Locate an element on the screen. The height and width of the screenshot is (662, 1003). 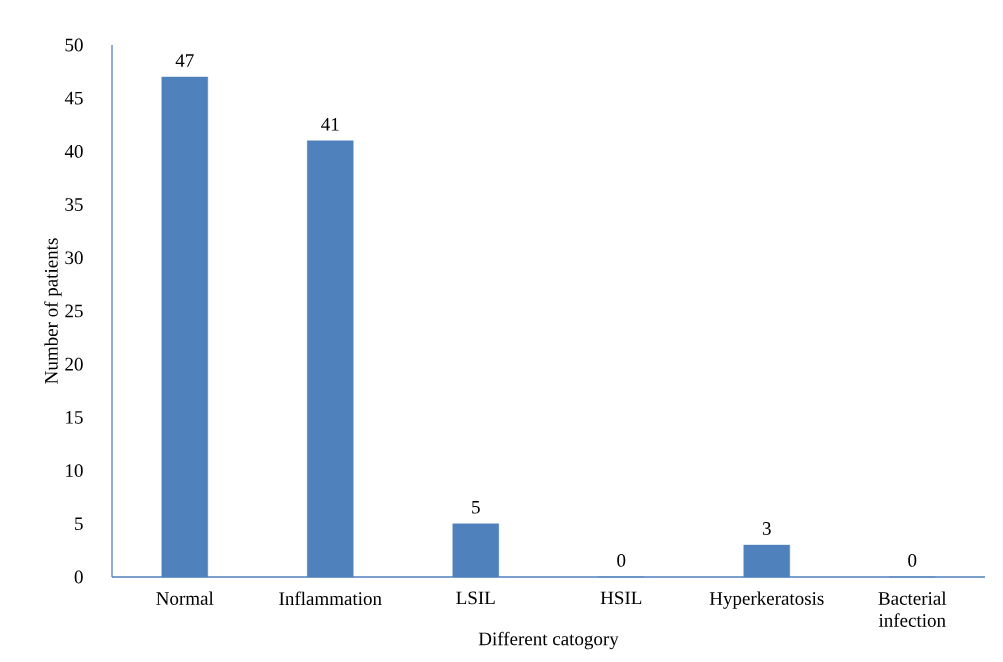
y-tick-label: 40 is located at coordinates (73, 151).